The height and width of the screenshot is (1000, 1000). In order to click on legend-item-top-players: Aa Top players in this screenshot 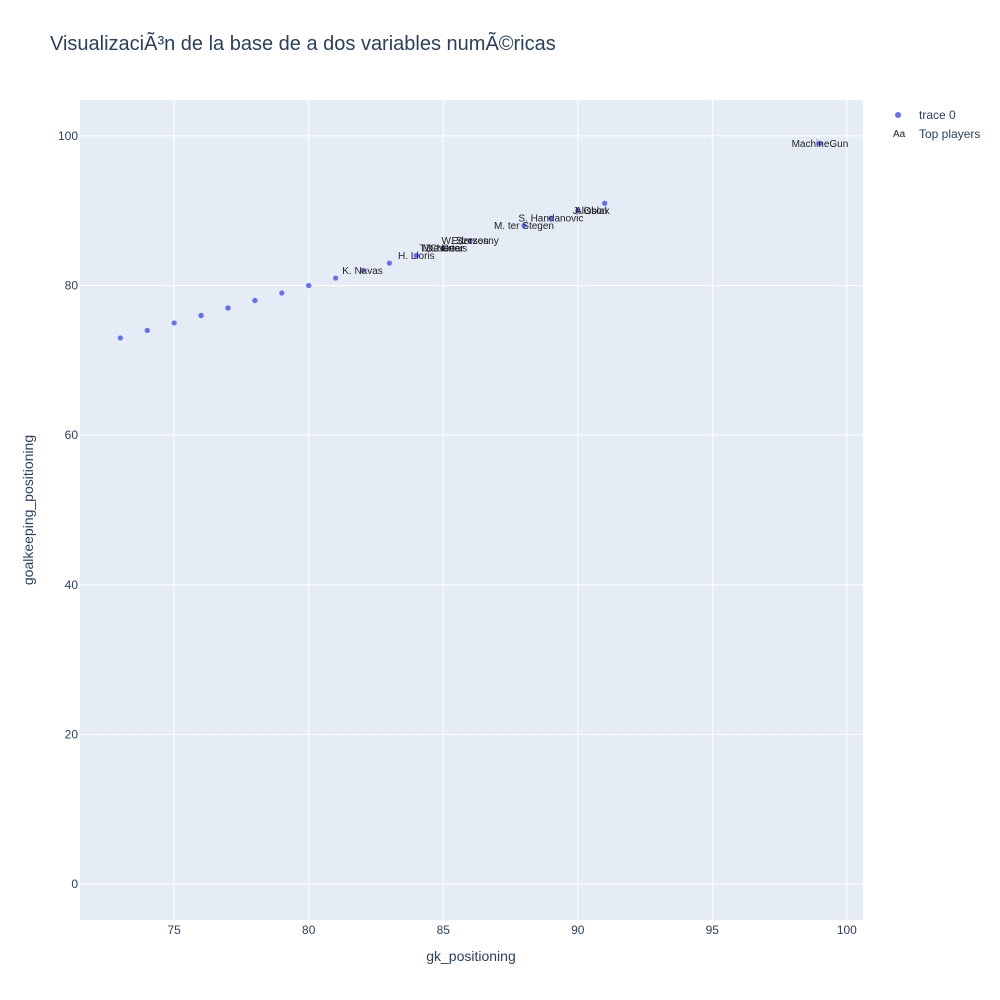, I will do `click(936, 134)`.